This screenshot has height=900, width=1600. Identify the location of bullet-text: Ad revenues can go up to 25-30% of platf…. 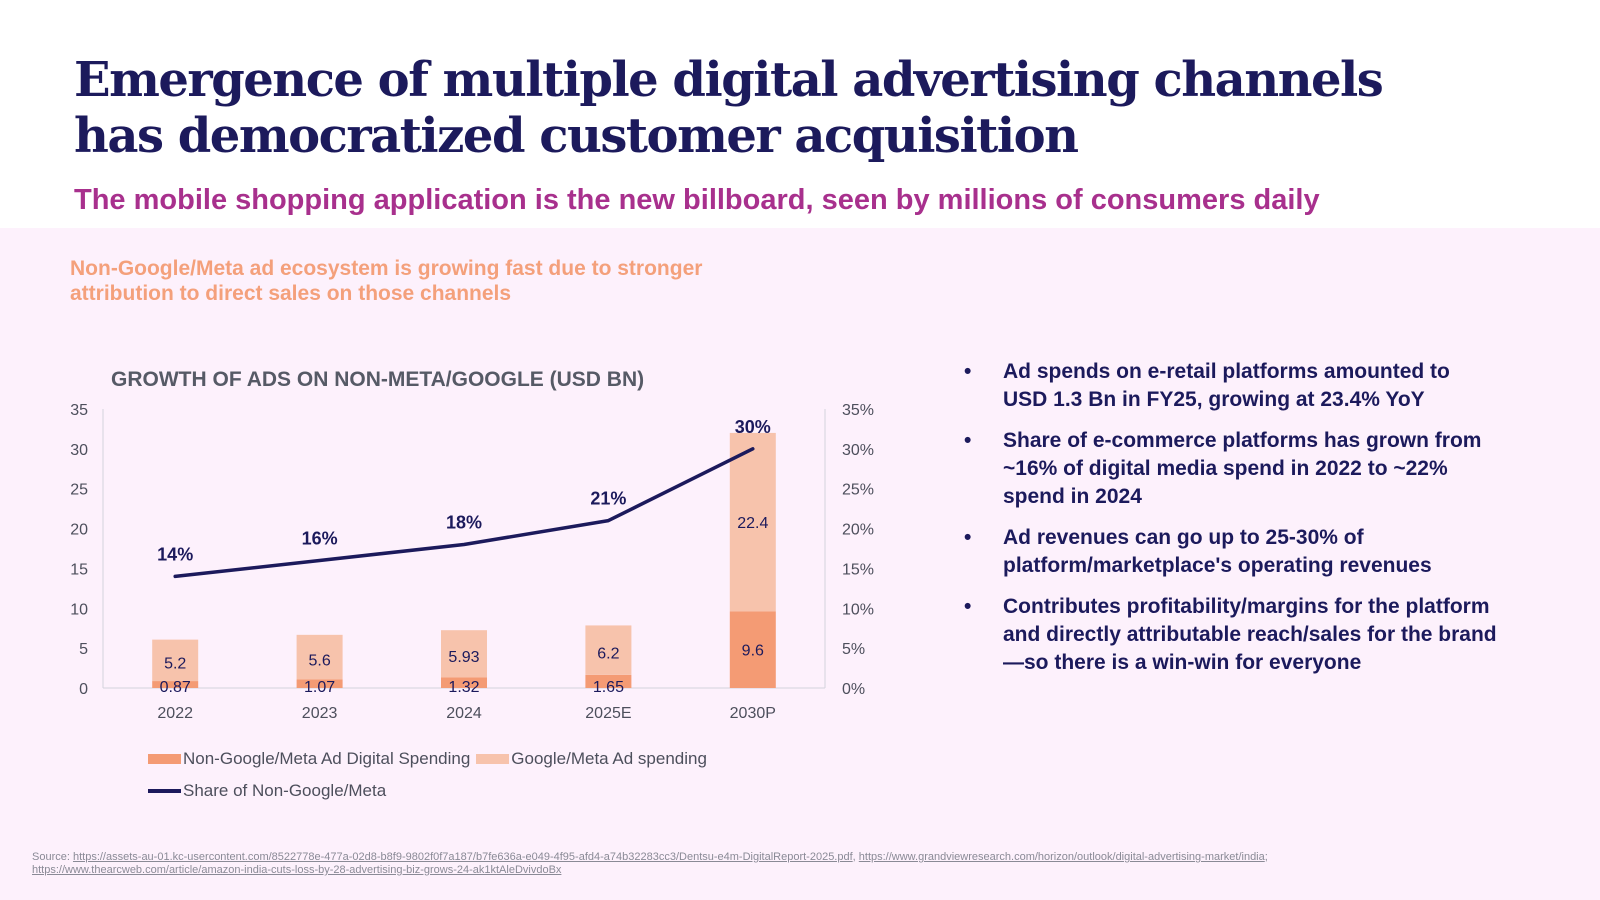
(1217, 551).